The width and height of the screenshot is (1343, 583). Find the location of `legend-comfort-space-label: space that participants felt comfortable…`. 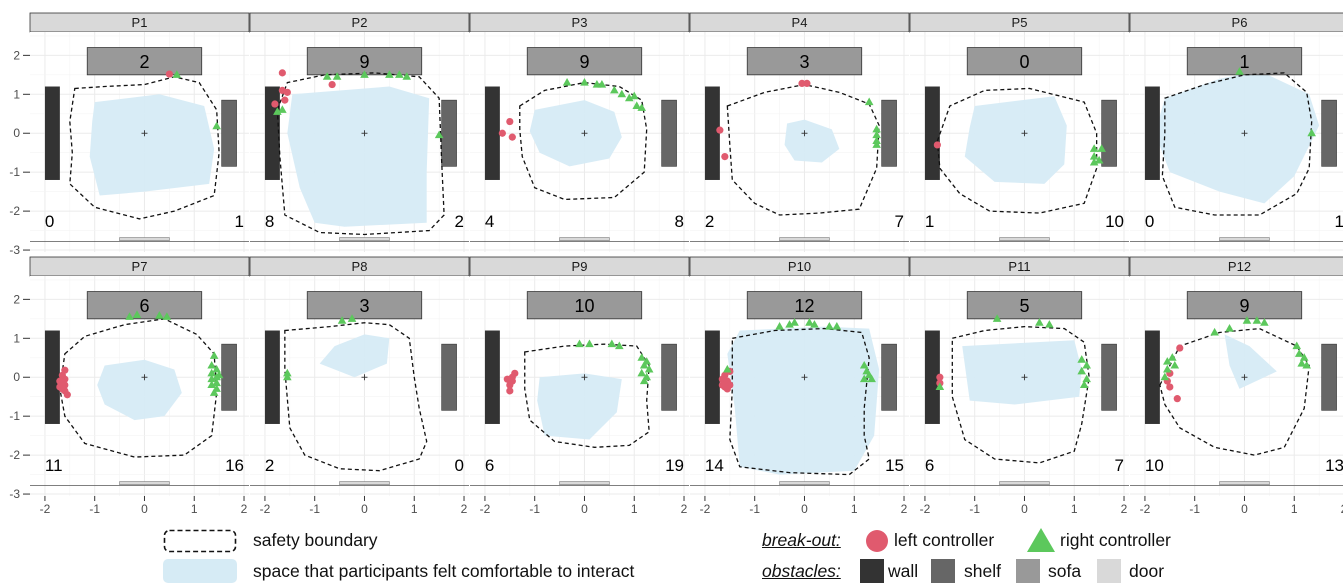

legend-comfort-space-label: space that participants felt comfortable… is located at coordinates (444, 571).